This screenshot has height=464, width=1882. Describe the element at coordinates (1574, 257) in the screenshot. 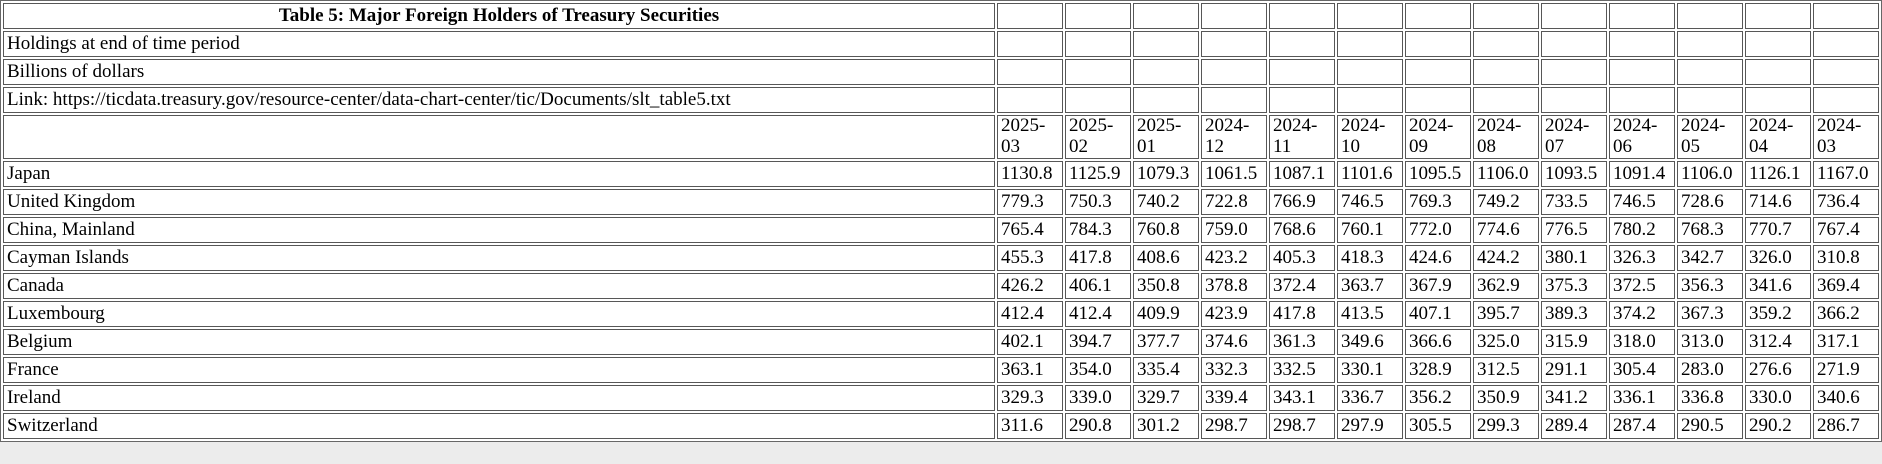

I see `value-cell: 380.1` at that location.